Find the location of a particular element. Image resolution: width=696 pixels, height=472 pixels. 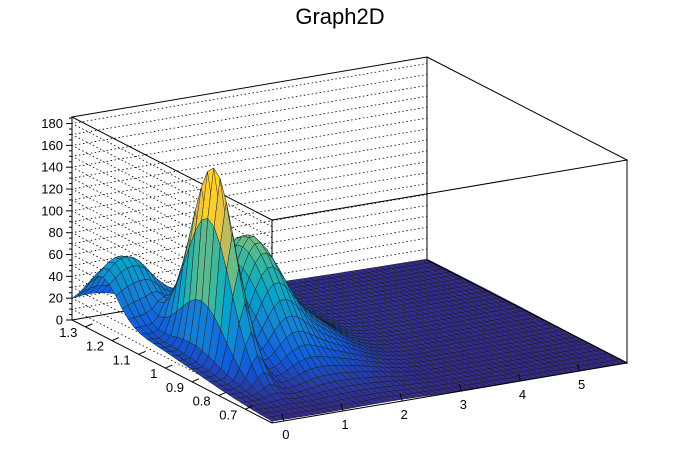

x-tick-label: 2 is located at coordinates (404, 414).